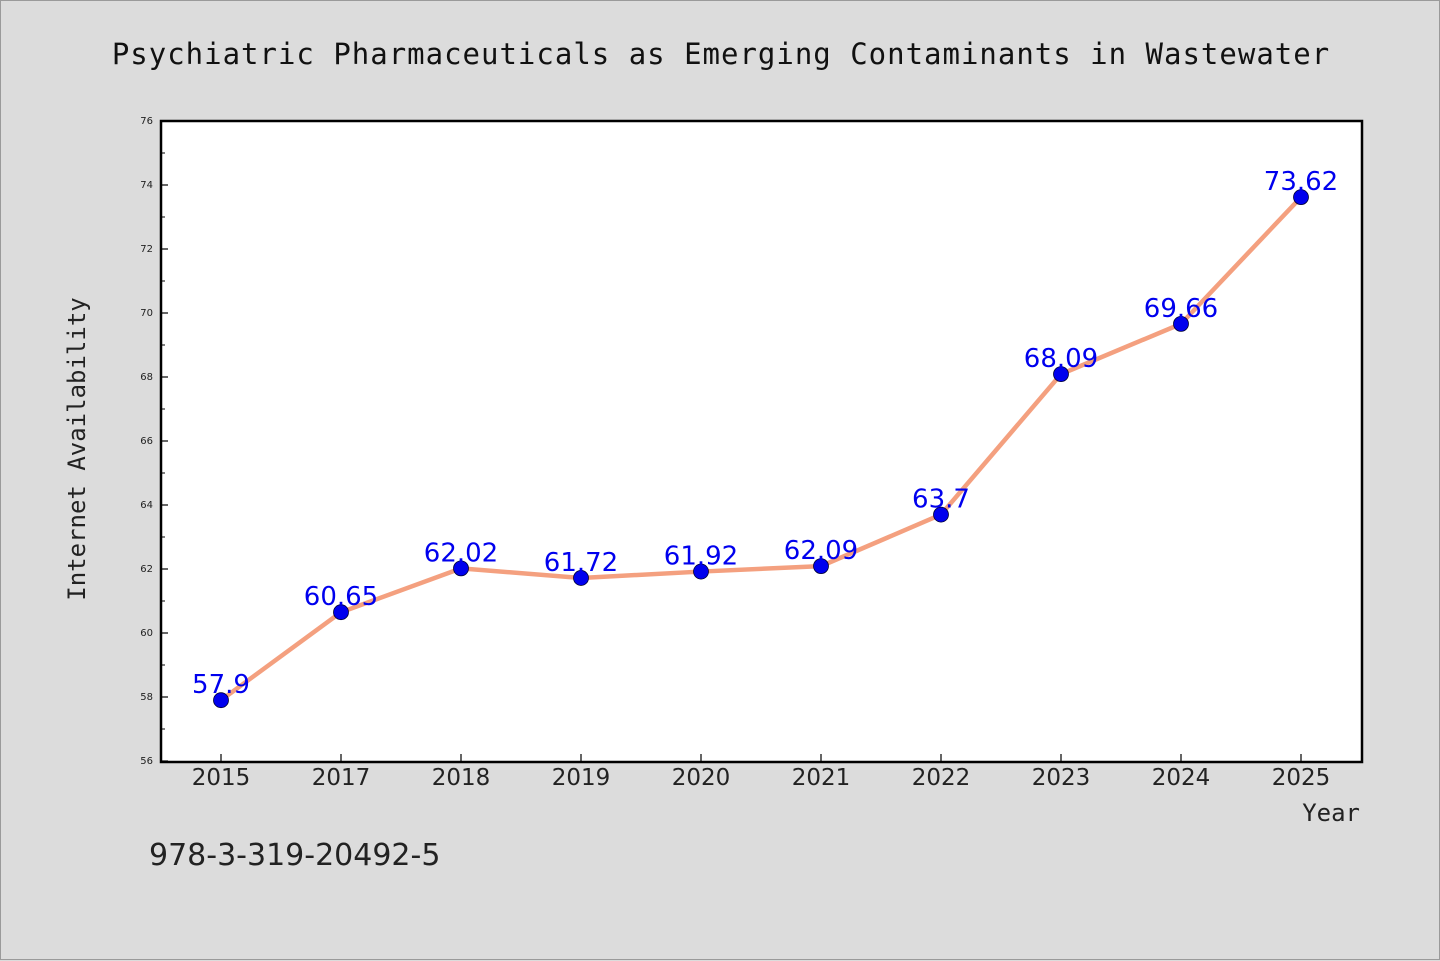  What do you see at coordinates (146, 697) in the screenshot?
I see `y-tick-label: 58` at bounding box center [146, 697].